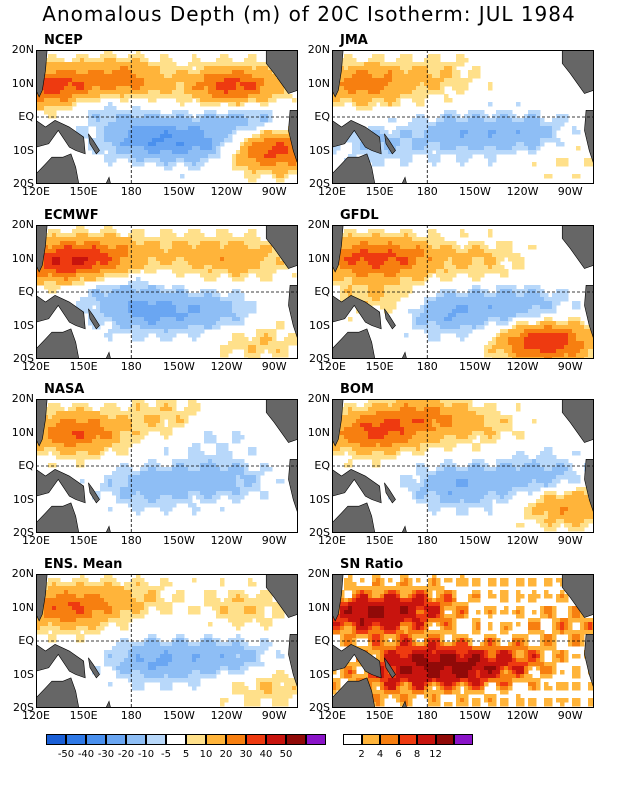  What do you see at coordinates (83, 191) in the screenshot?
I see `lon-tick-label: 150E` at bounding box center [83, 191].